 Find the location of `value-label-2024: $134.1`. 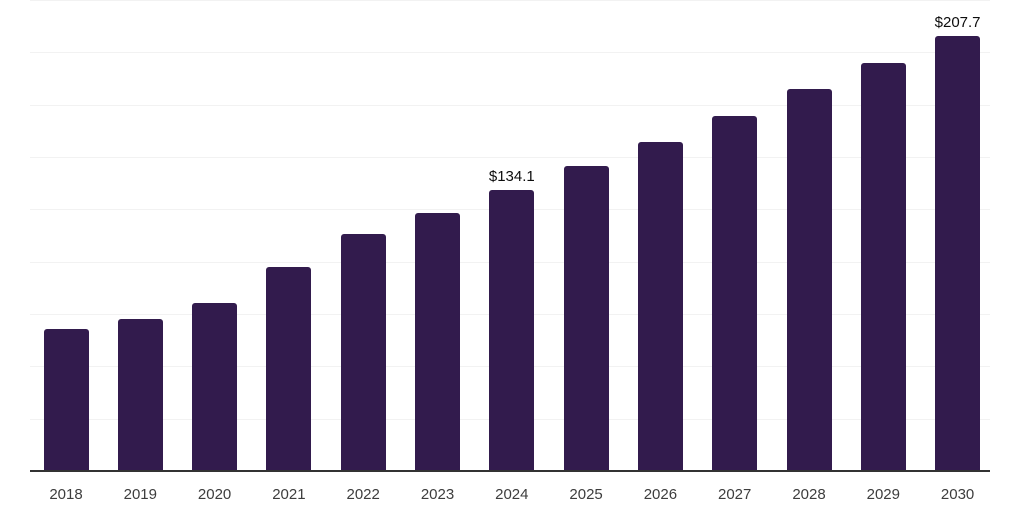

value-label-2024: $134.1 is located at coordinates (511, 177).